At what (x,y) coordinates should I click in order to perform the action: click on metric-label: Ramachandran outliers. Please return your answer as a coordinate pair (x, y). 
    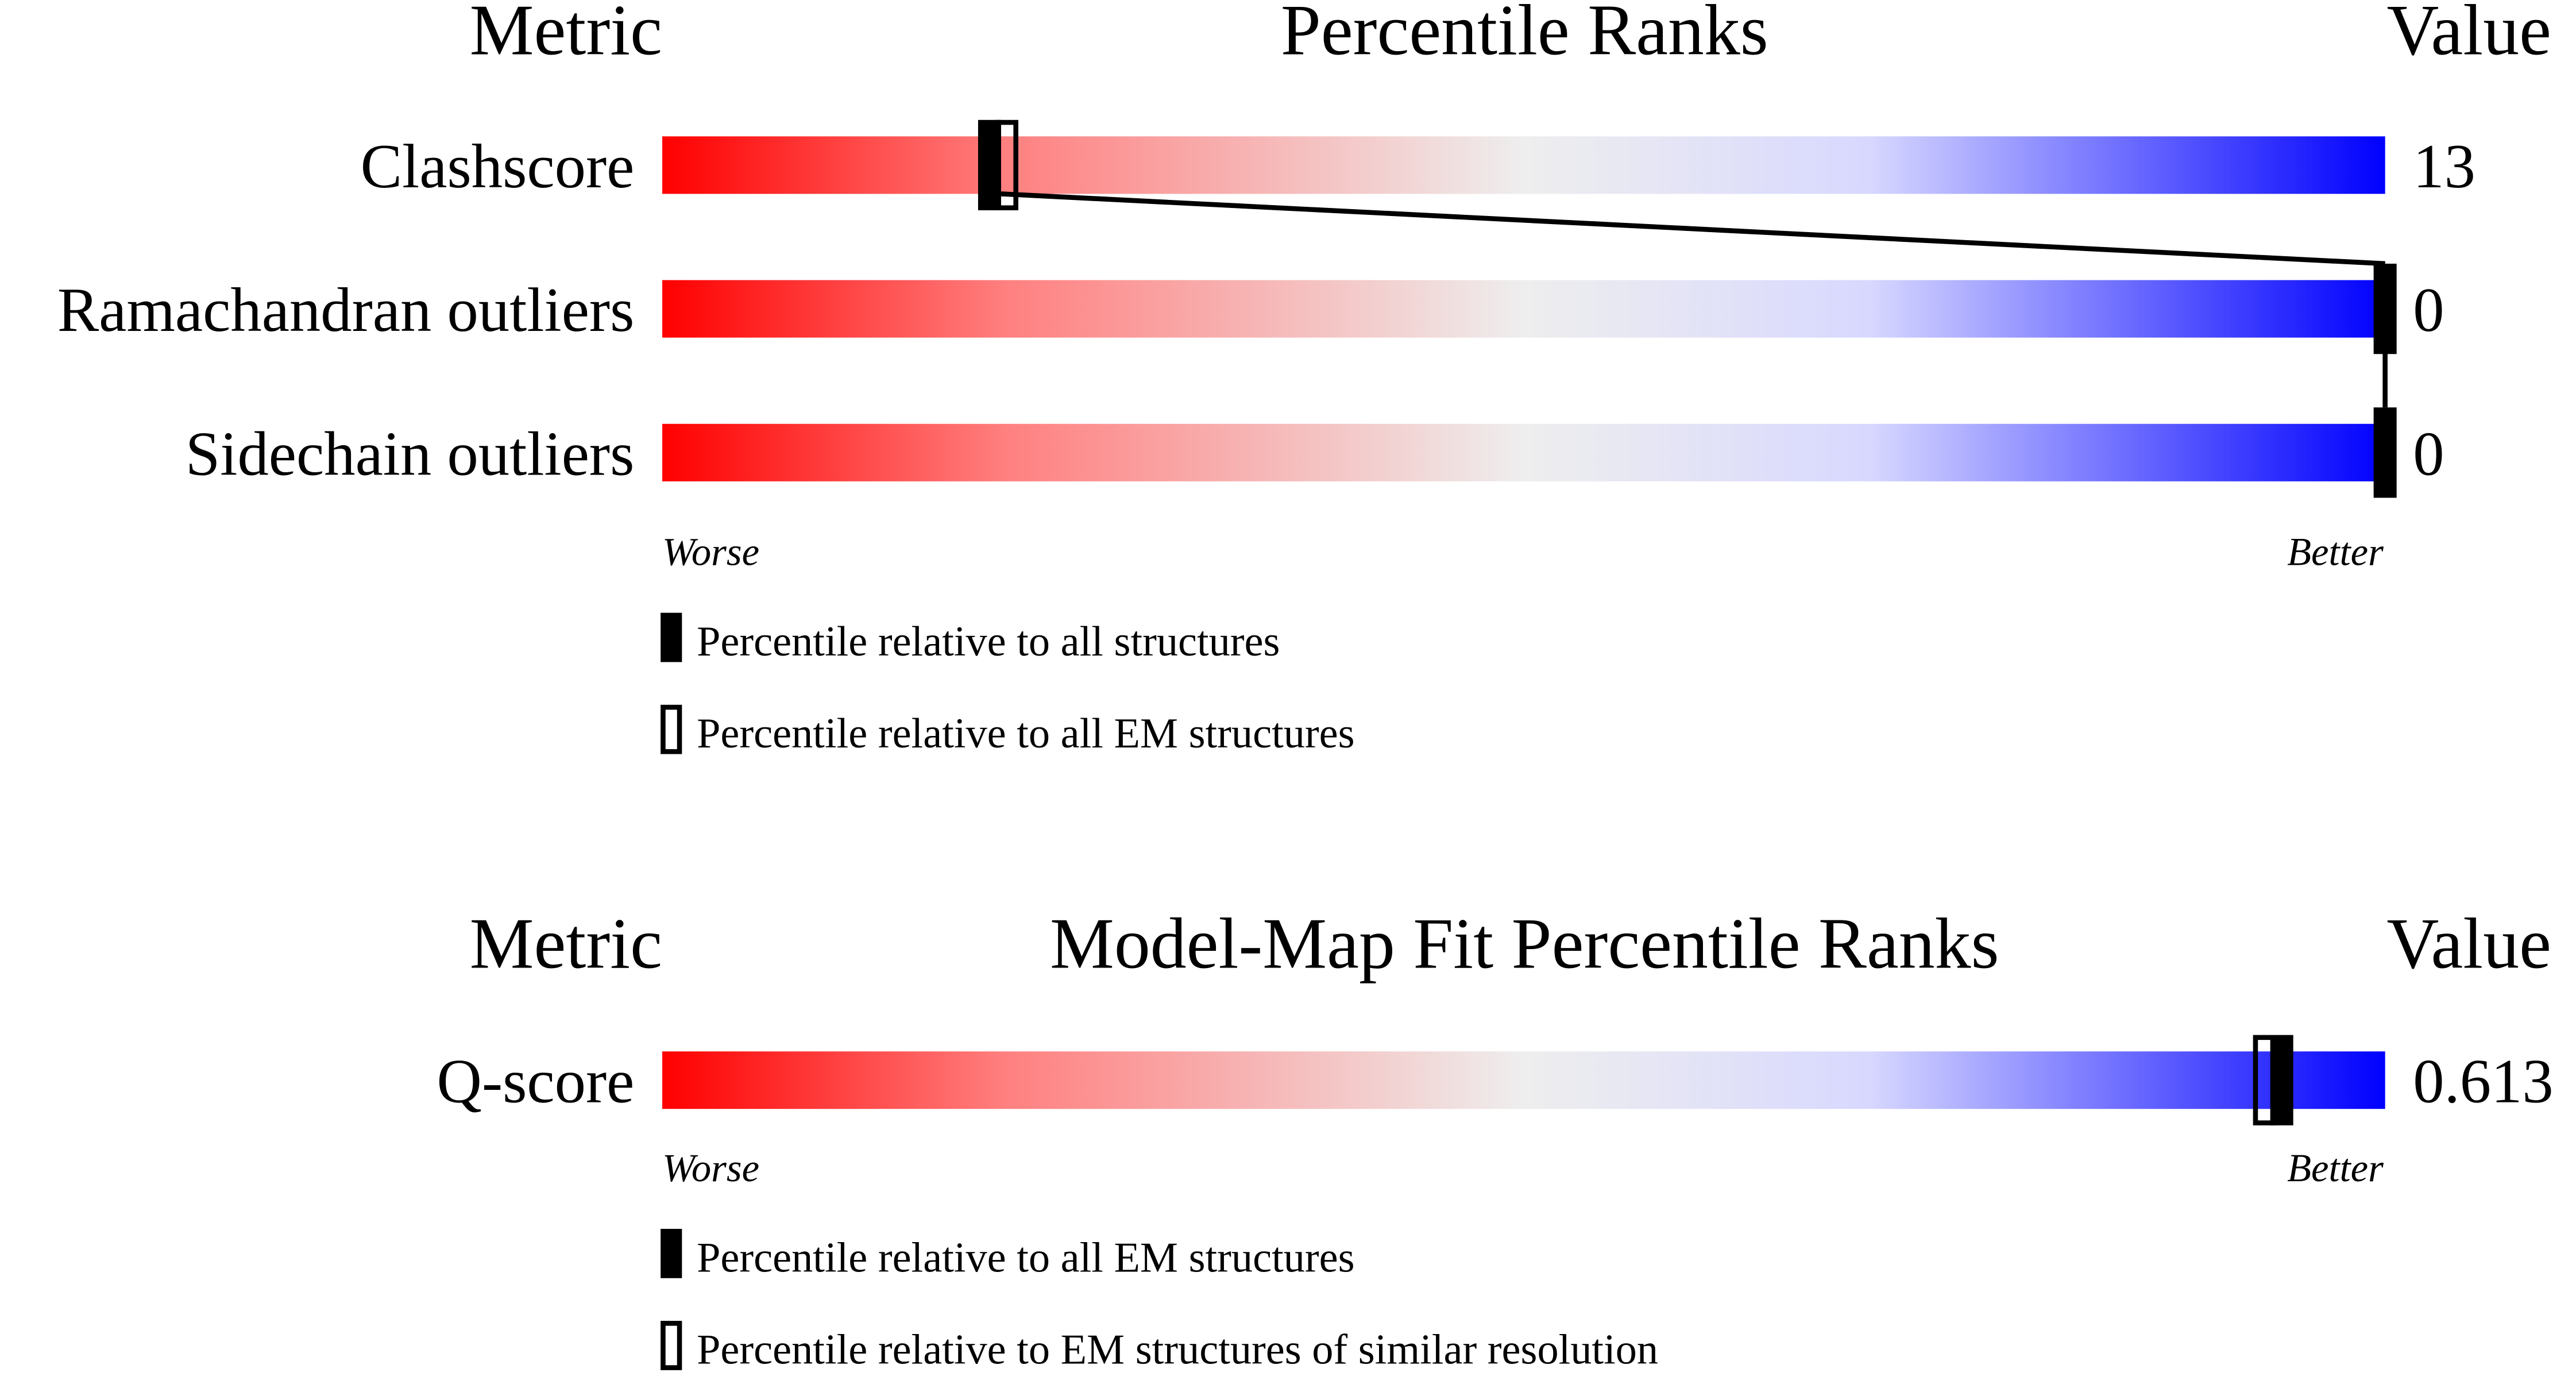
    Looking at the image, I should click on (346, 310).